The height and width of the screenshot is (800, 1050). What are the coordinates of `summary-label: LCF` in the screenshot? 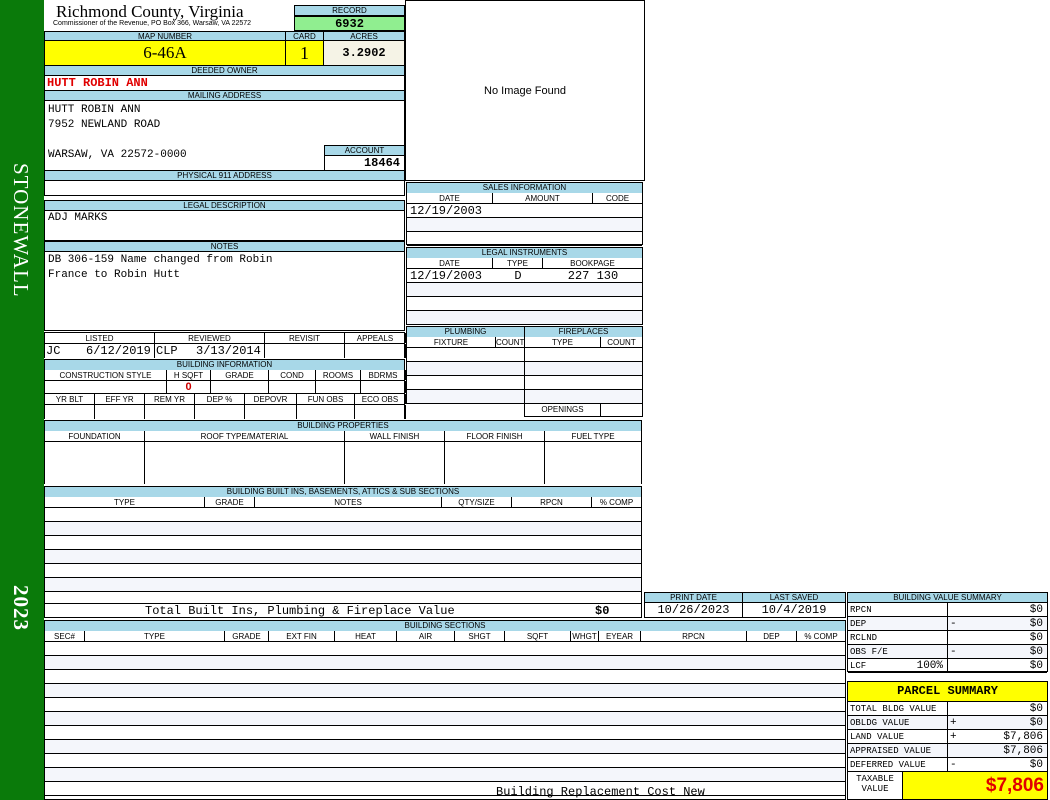 It's located at (858, 666).